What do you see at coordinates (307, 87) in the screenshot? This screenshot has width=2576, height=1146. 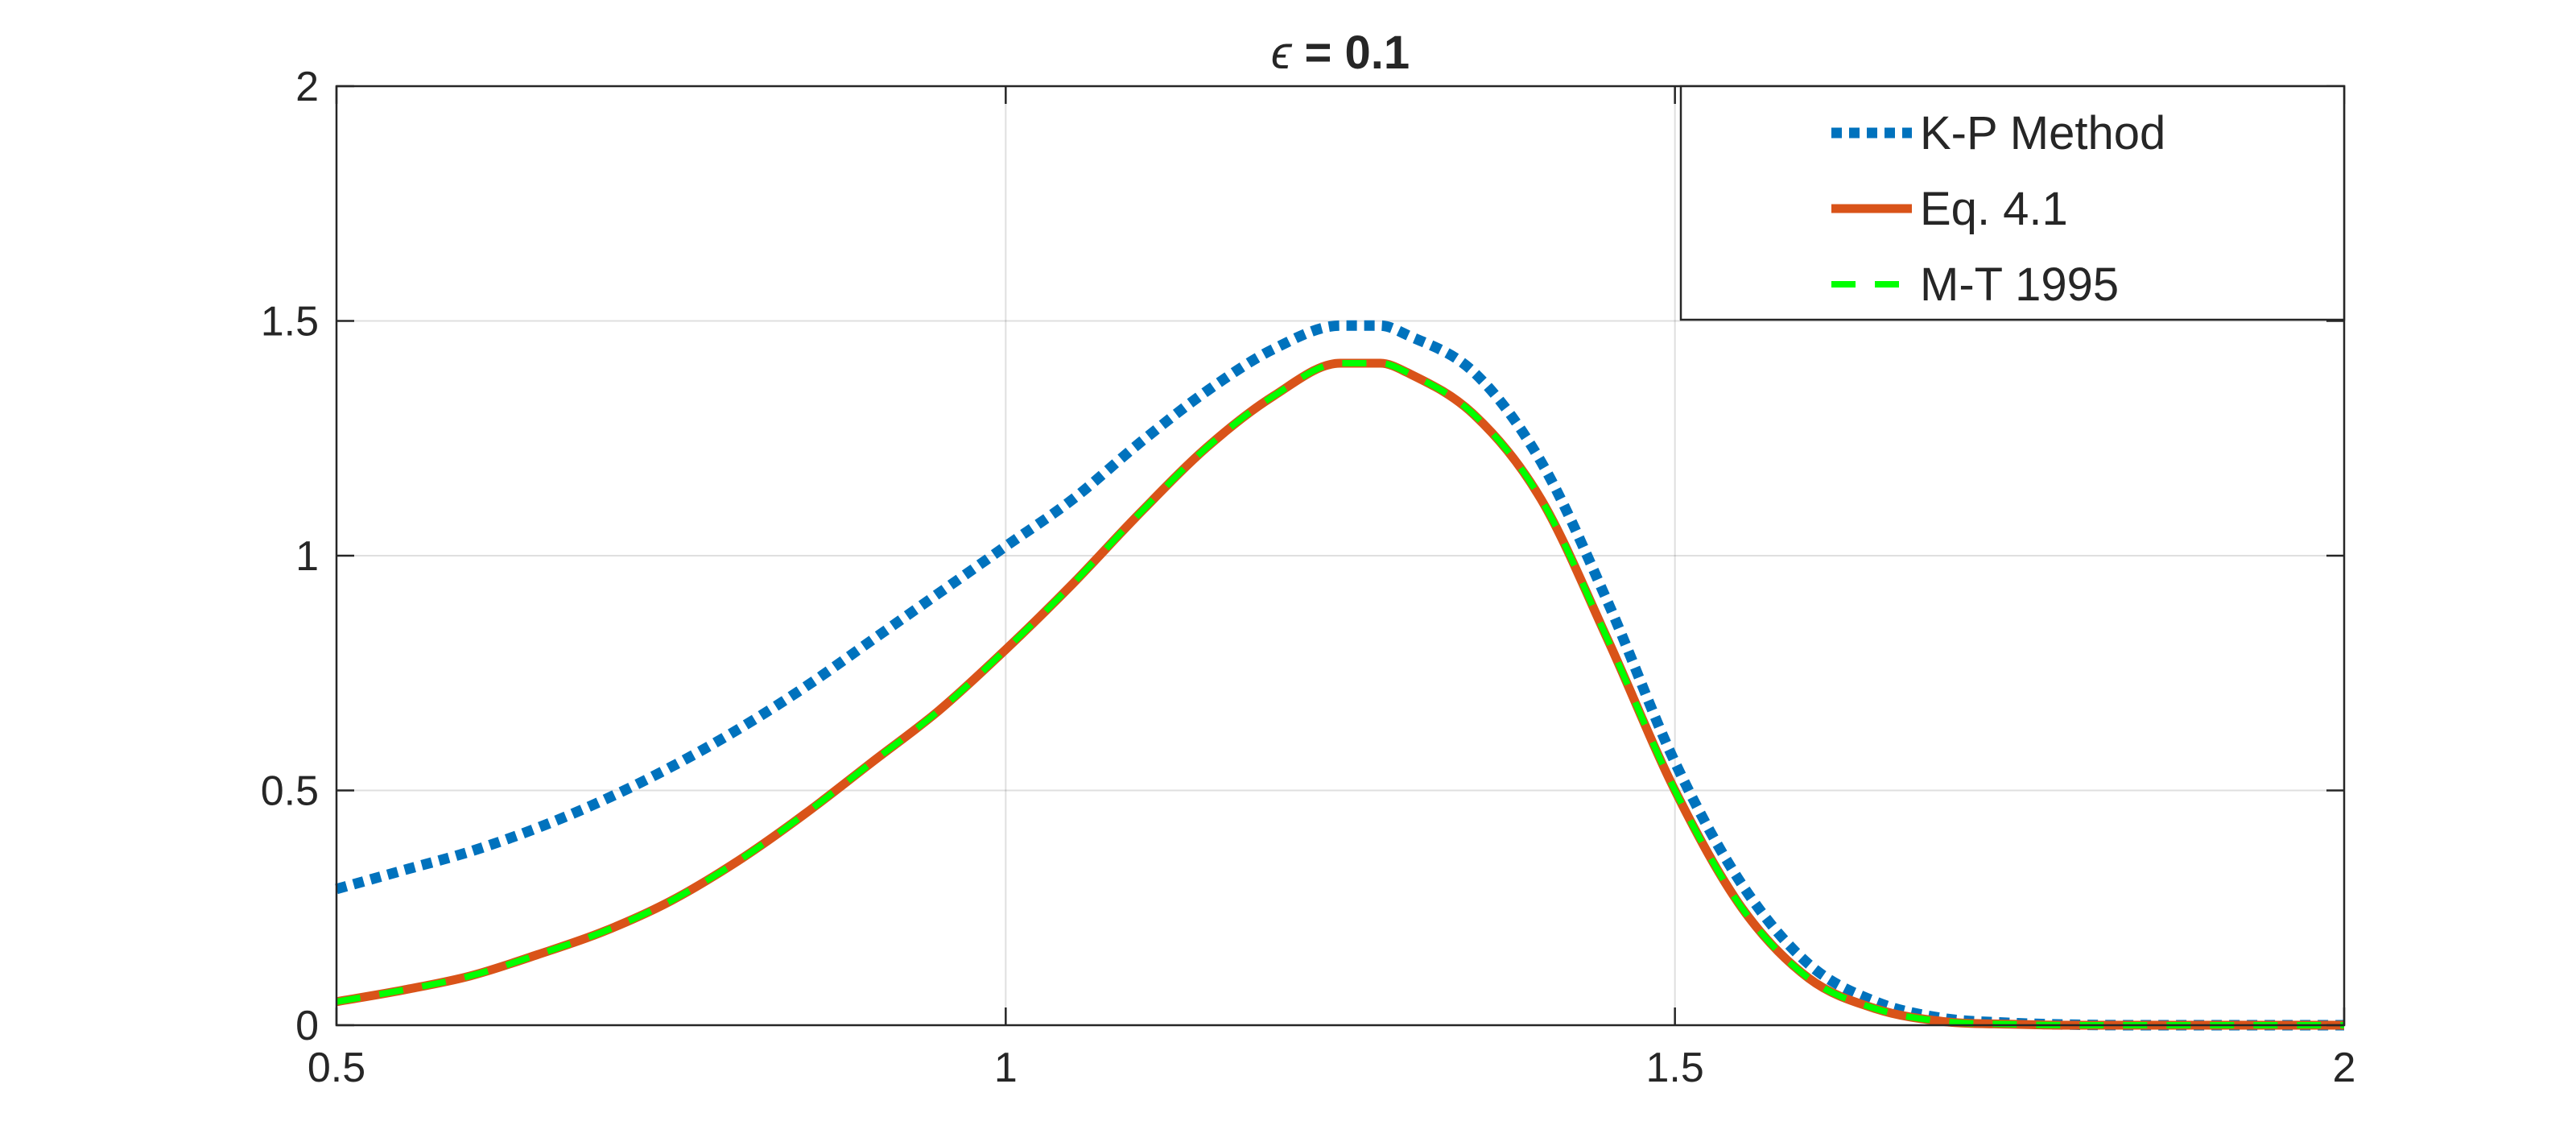 I see `y-tick-label: 2` at bounding box center [307, 87].